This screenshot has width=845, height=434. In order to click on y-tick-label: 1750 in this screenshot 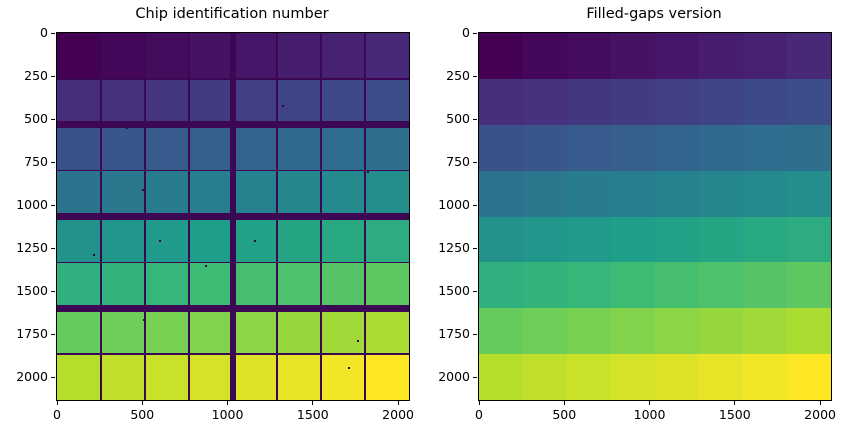, I will do `click(32, 334)`.